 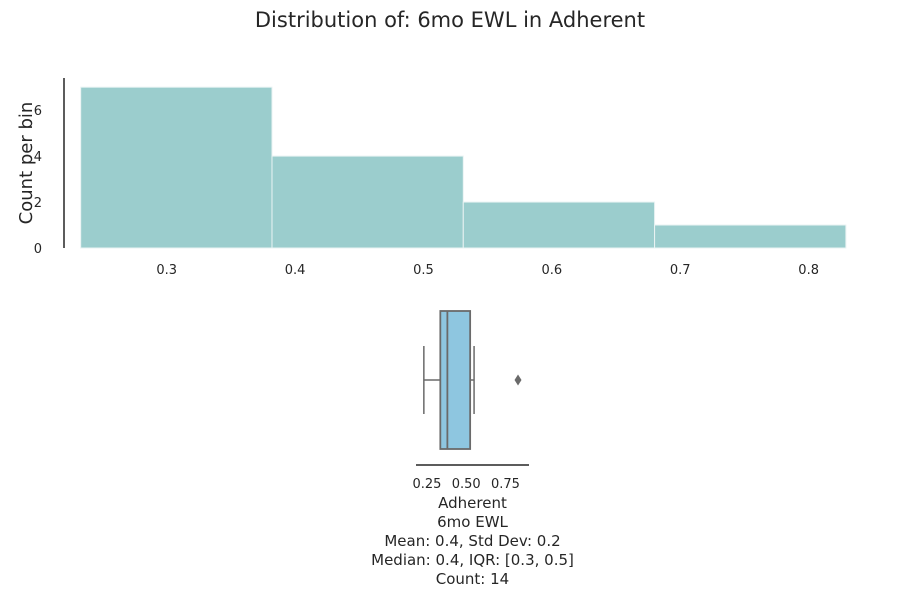 What do you see at coordinates (472, 541) in the screenshot?
I see `stats-mean: Mean: 0.4, Std Dev: 0.2` at bounding box center [472, 541].